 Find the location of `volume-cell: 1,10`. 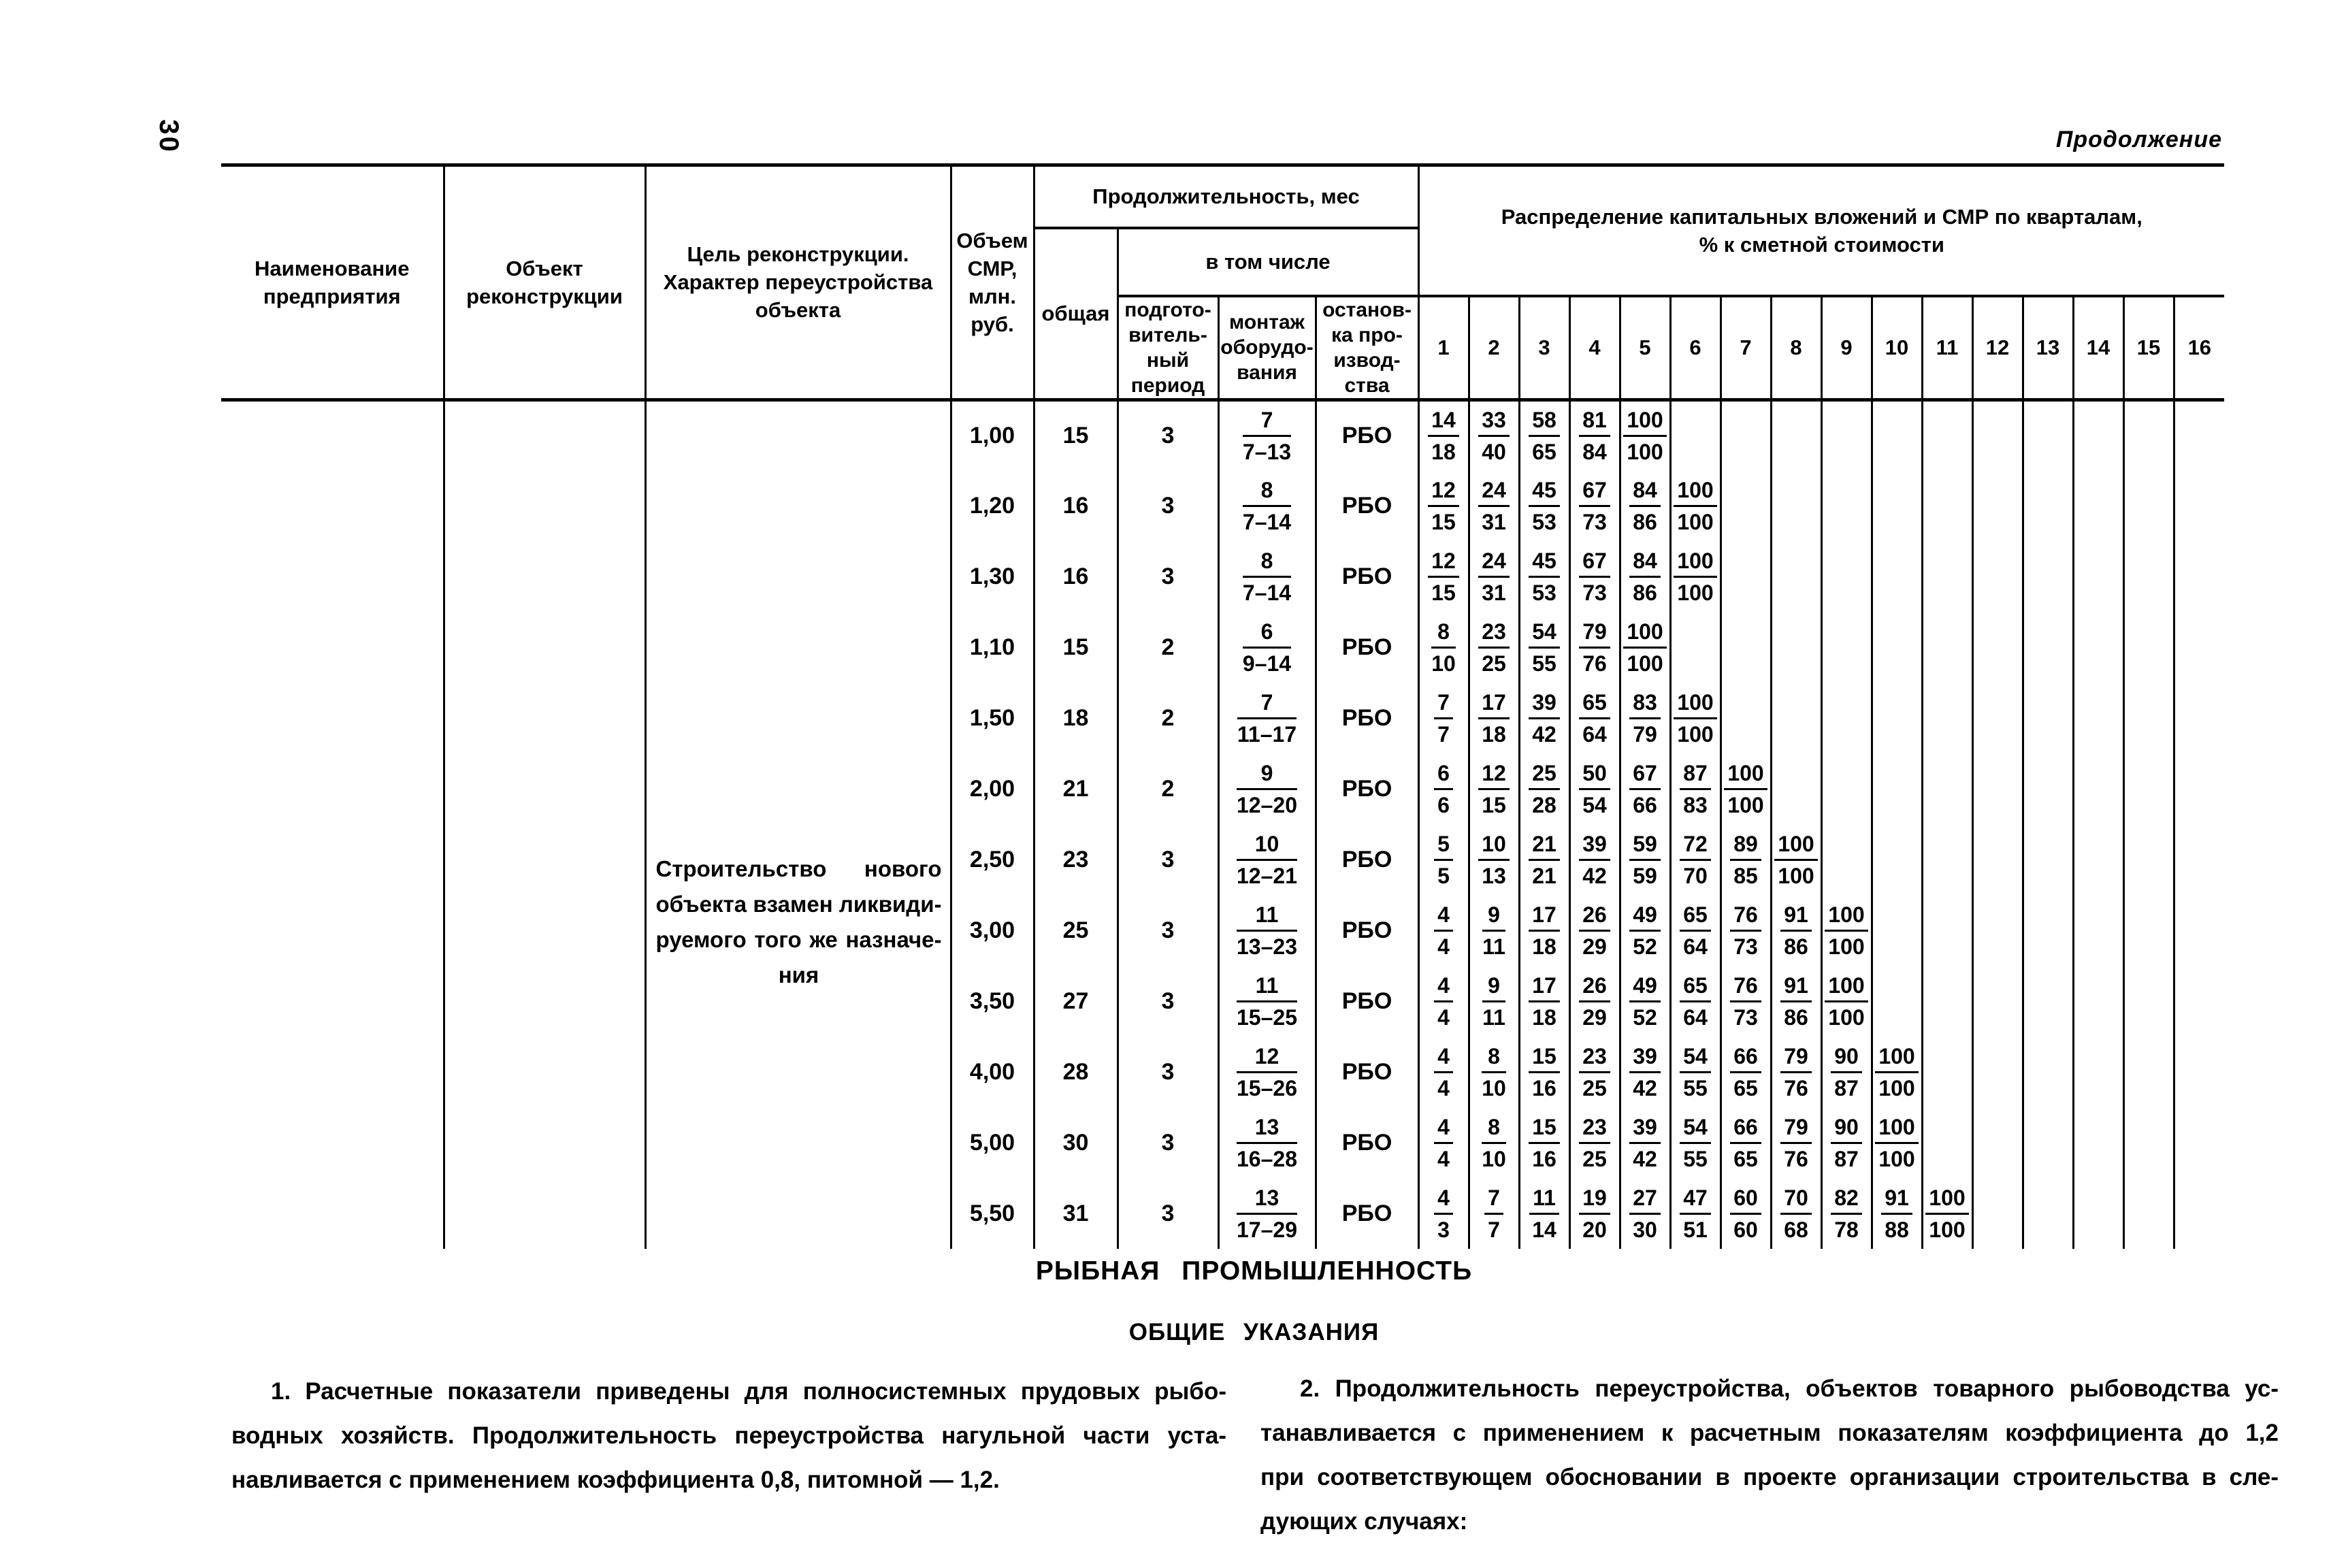

volume-cell: 1,10 is located at coordinates (992, 647).